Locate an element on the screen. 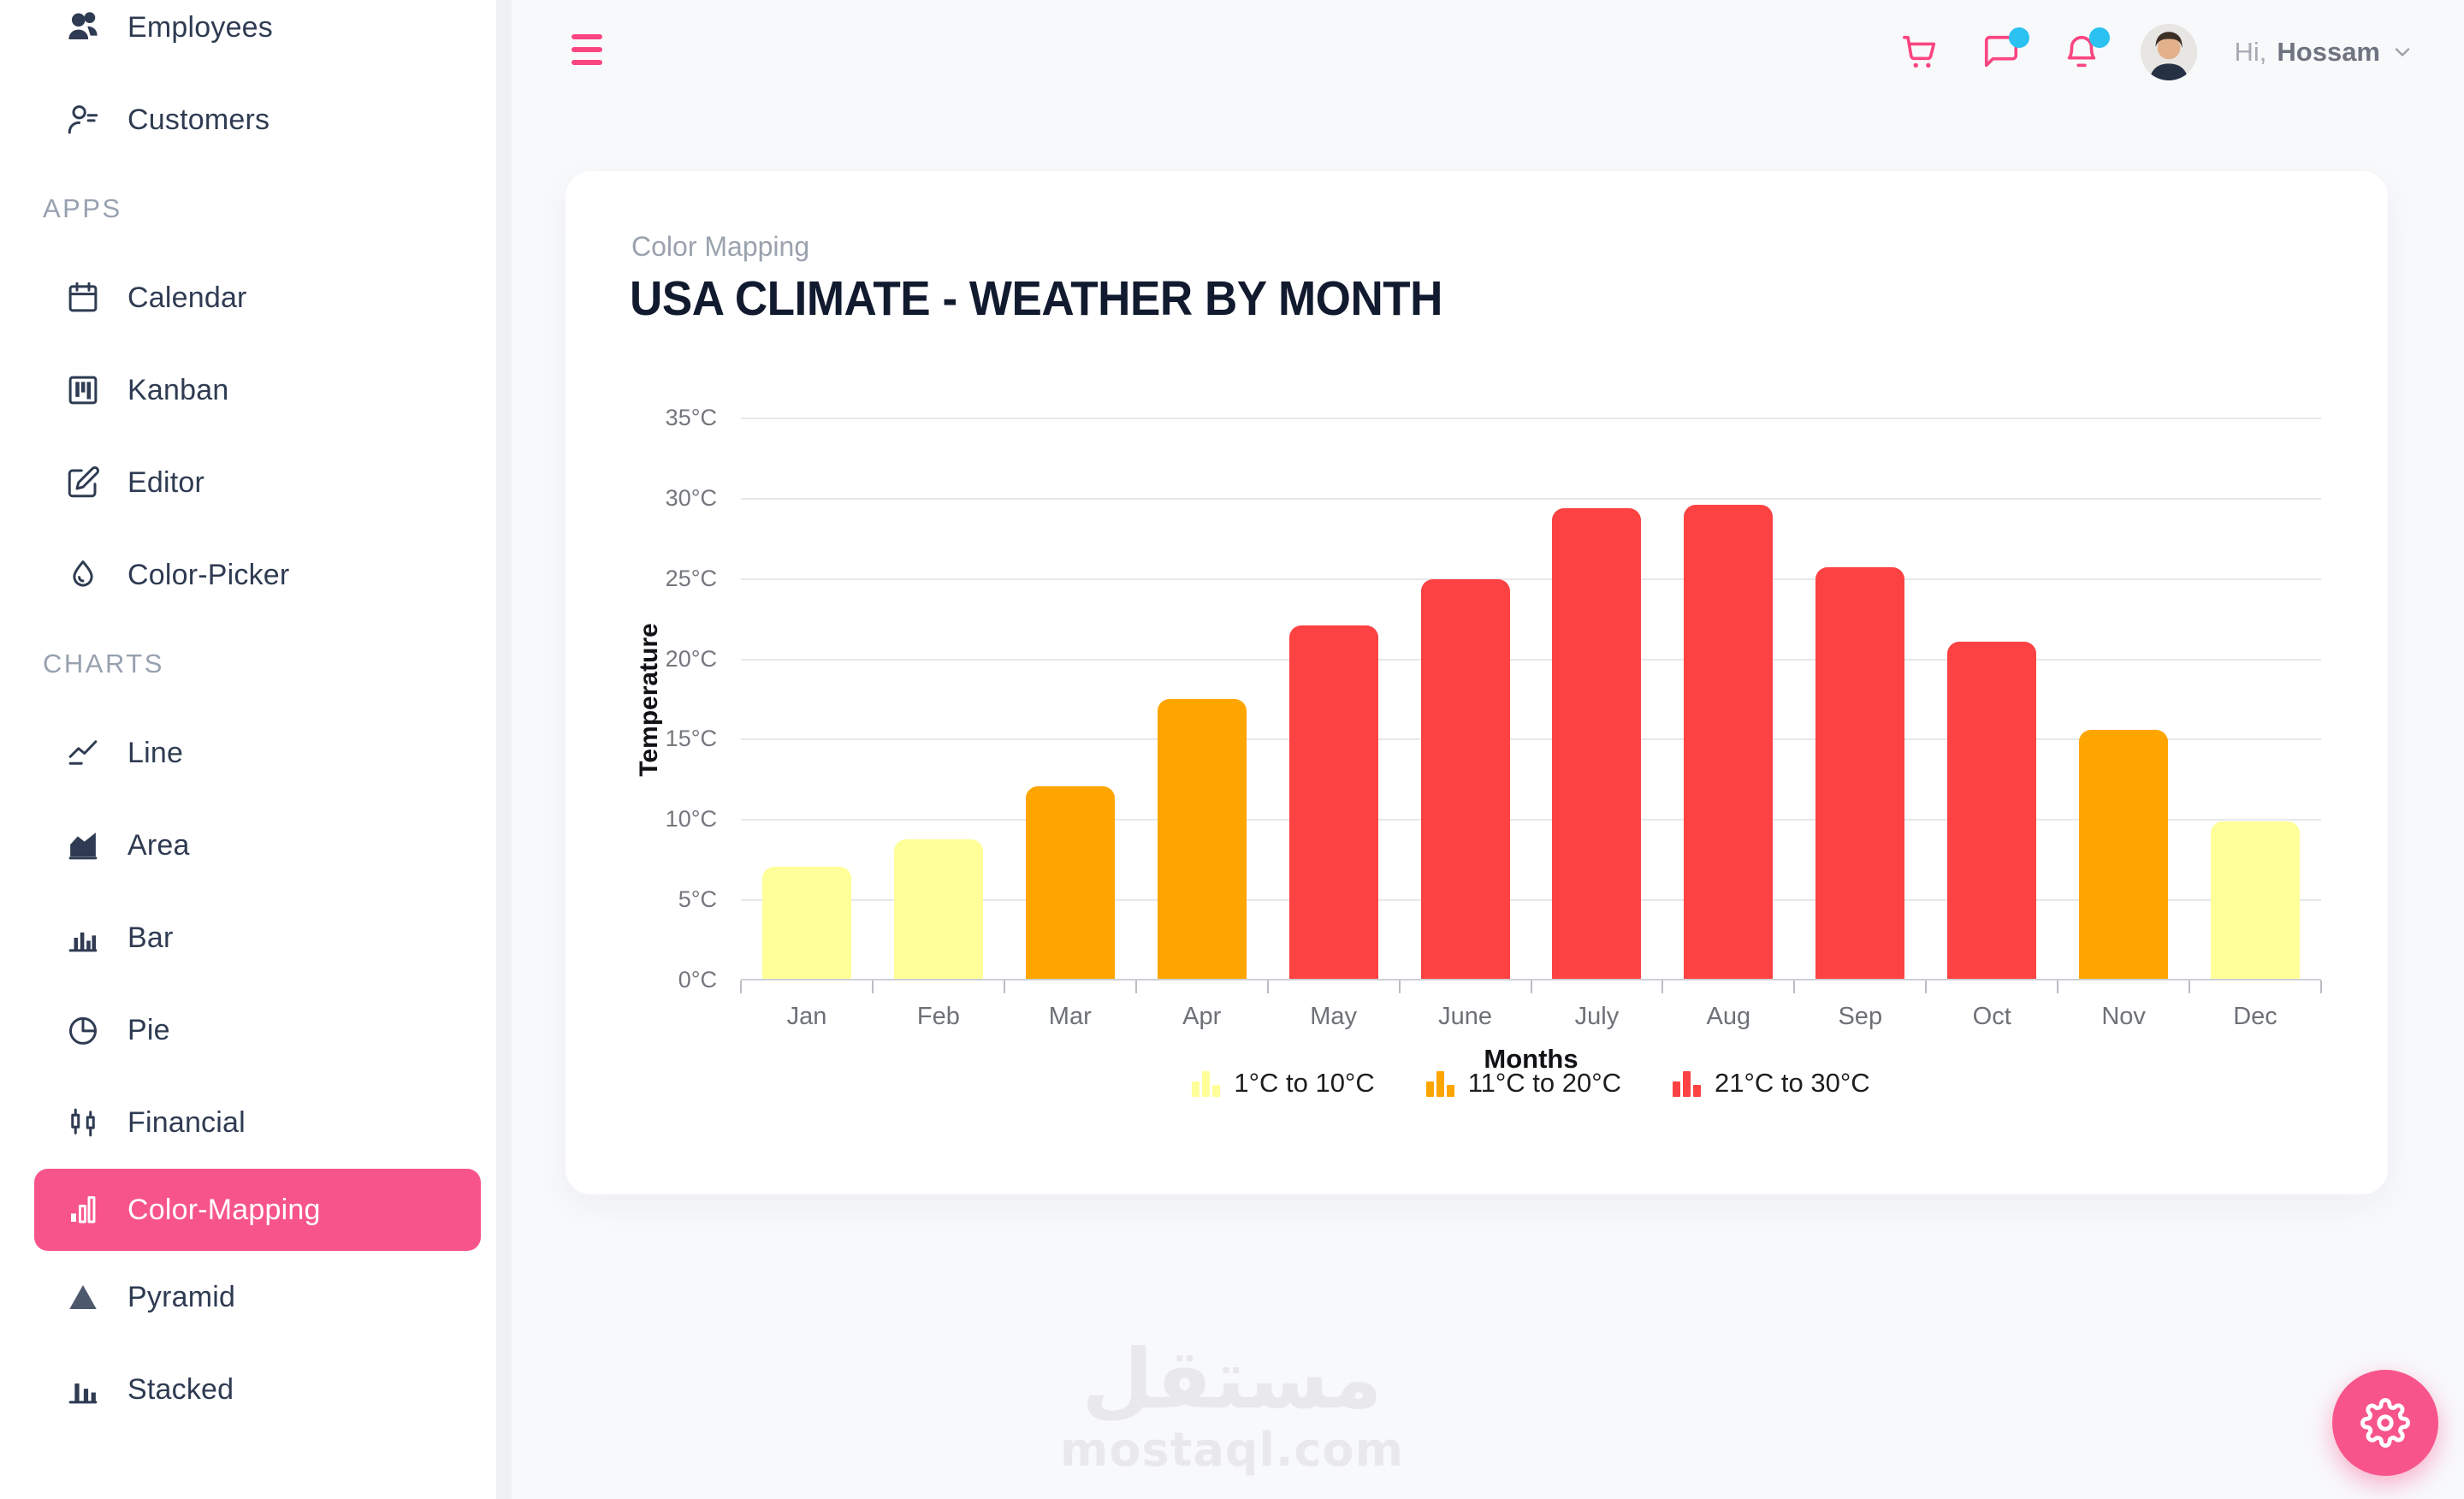  settings-gear-icon is located at coordinates (2385, 1423).